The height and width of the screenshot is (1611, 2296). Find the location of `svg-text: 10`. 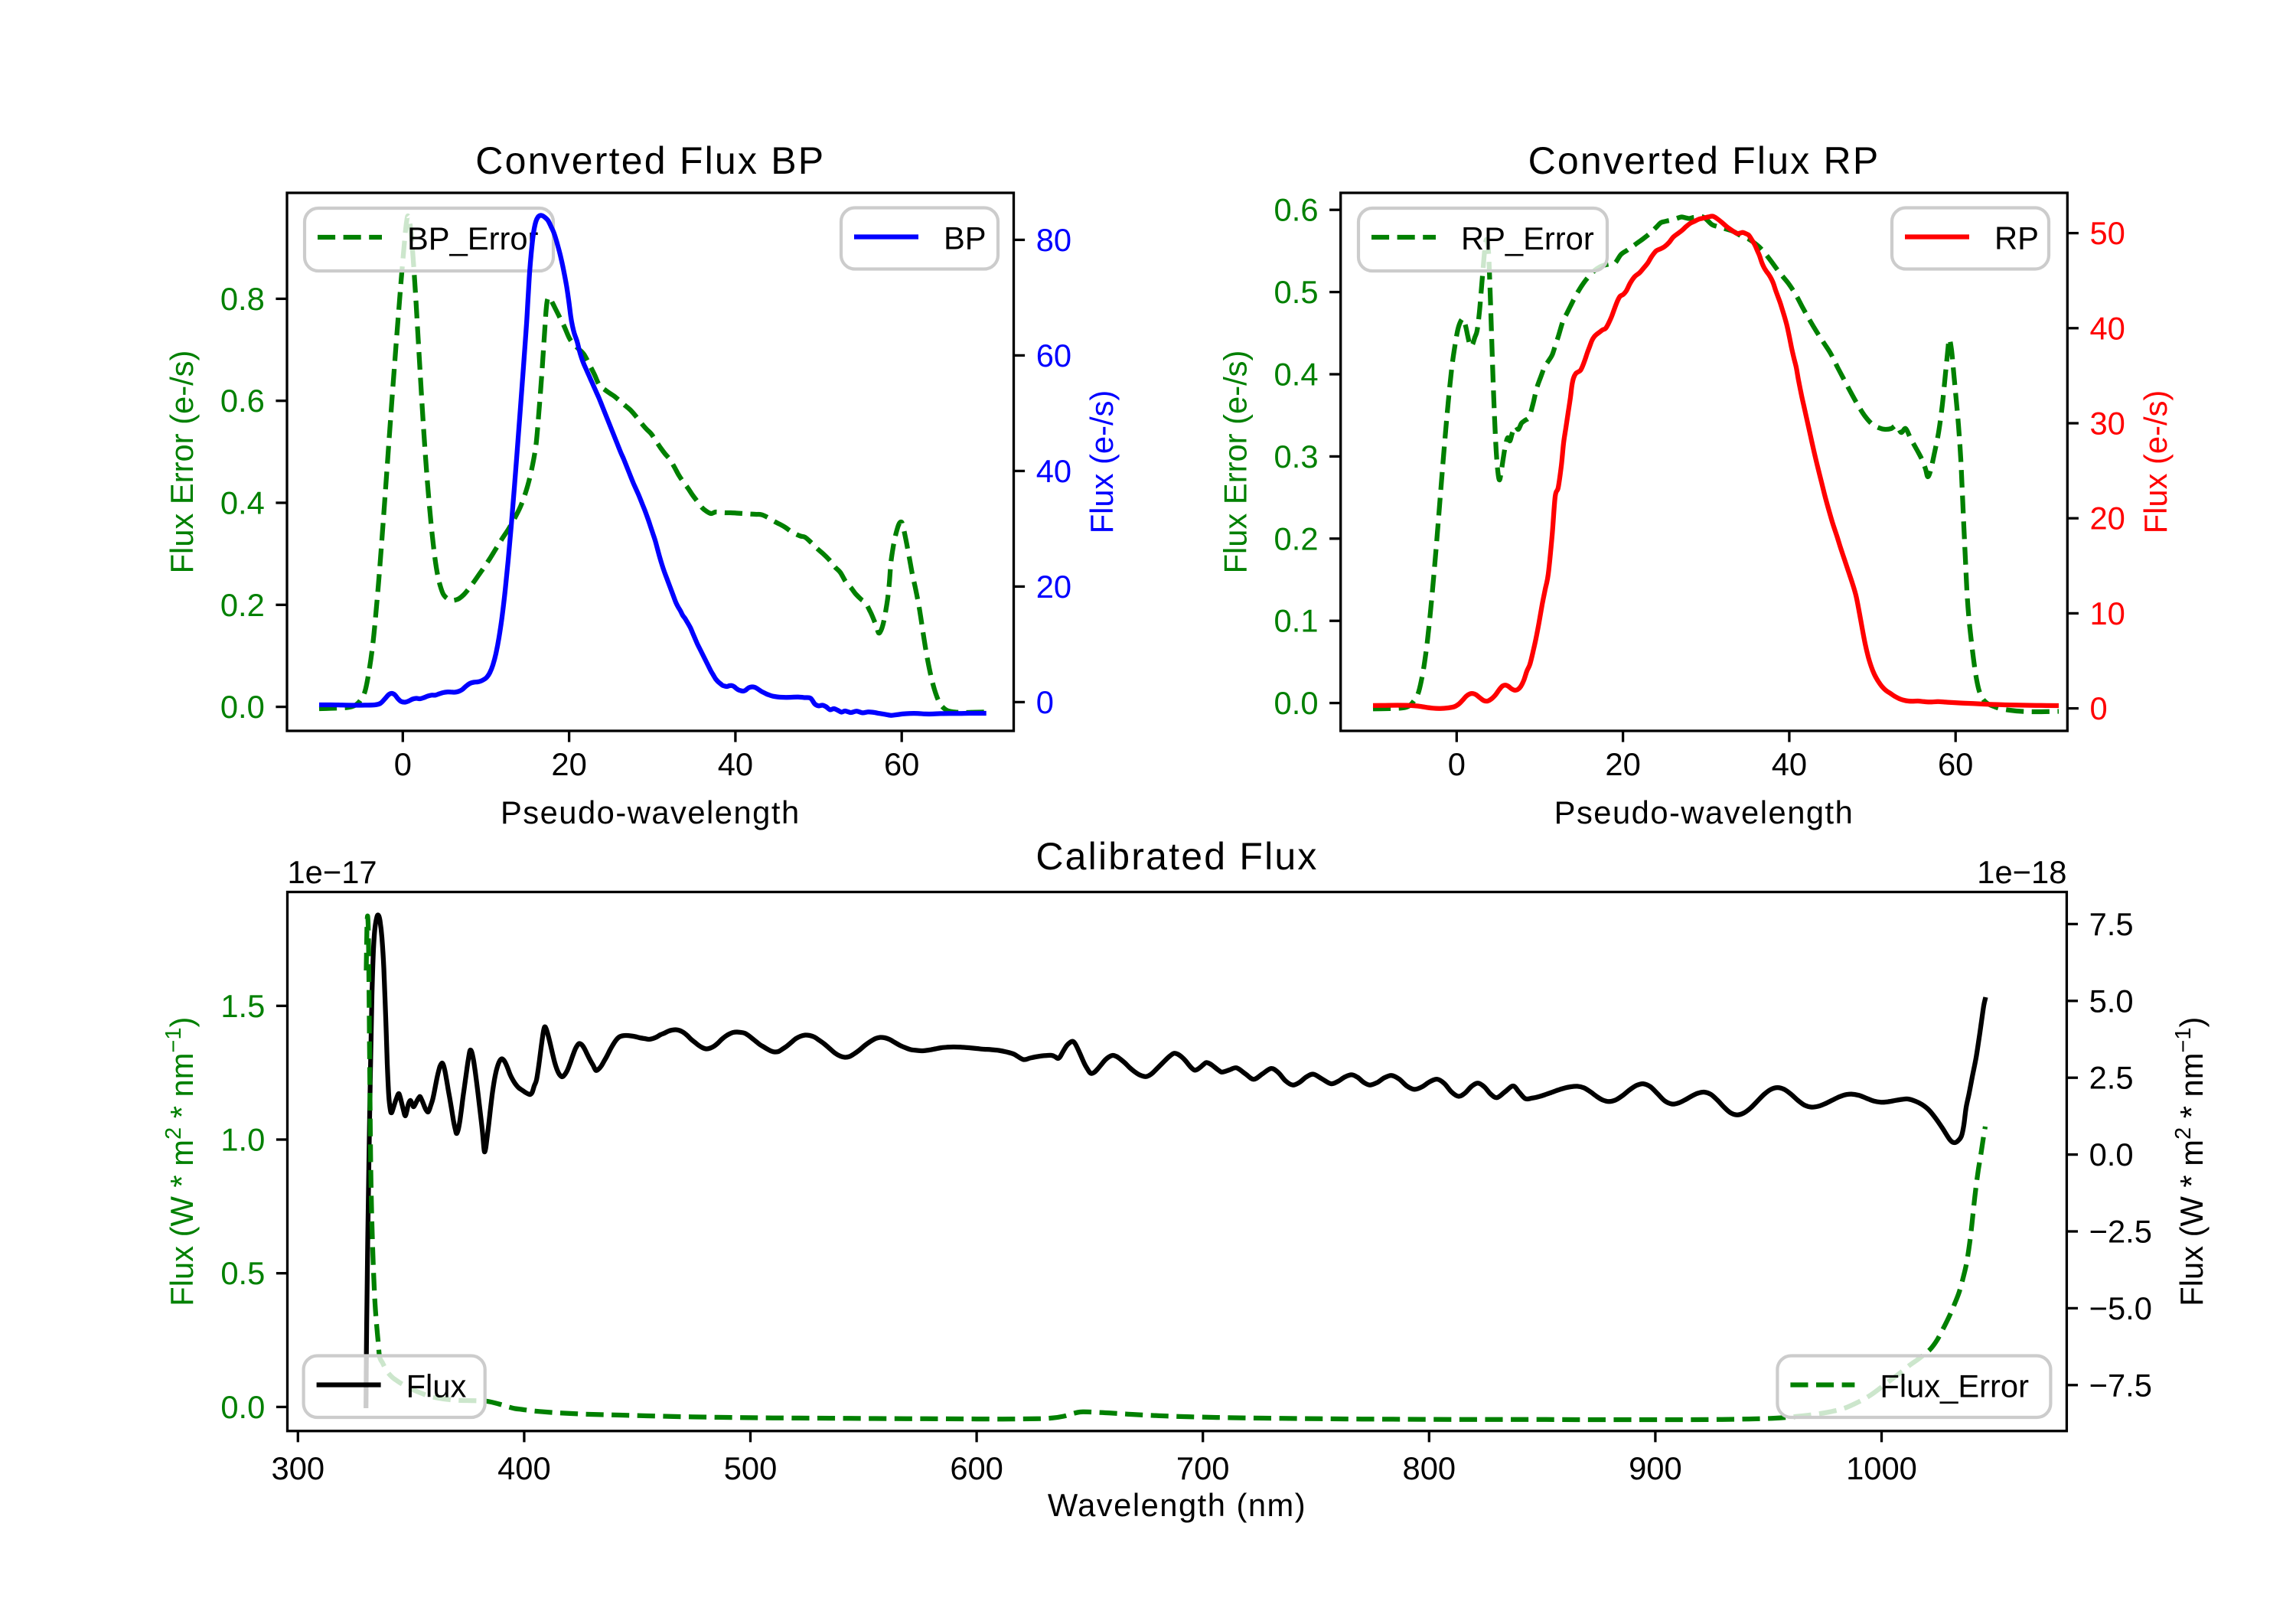

svg-text: 10 is located at coordinates (2107, 613).